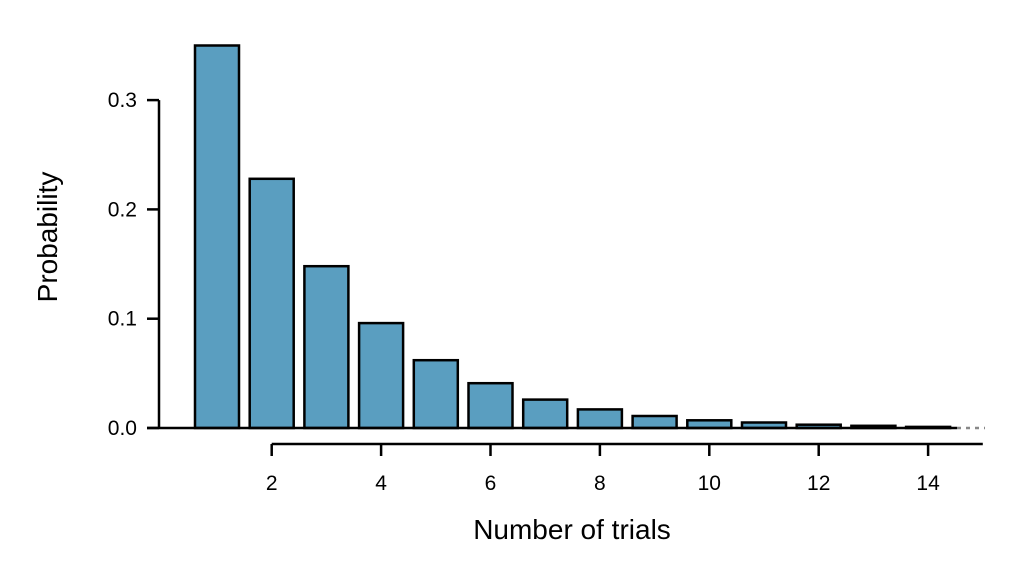 The image size is (1015, 568). Describe the element at coordinates (600, 483) in the screenshot. I see `x-tick-label: 8` at that location.